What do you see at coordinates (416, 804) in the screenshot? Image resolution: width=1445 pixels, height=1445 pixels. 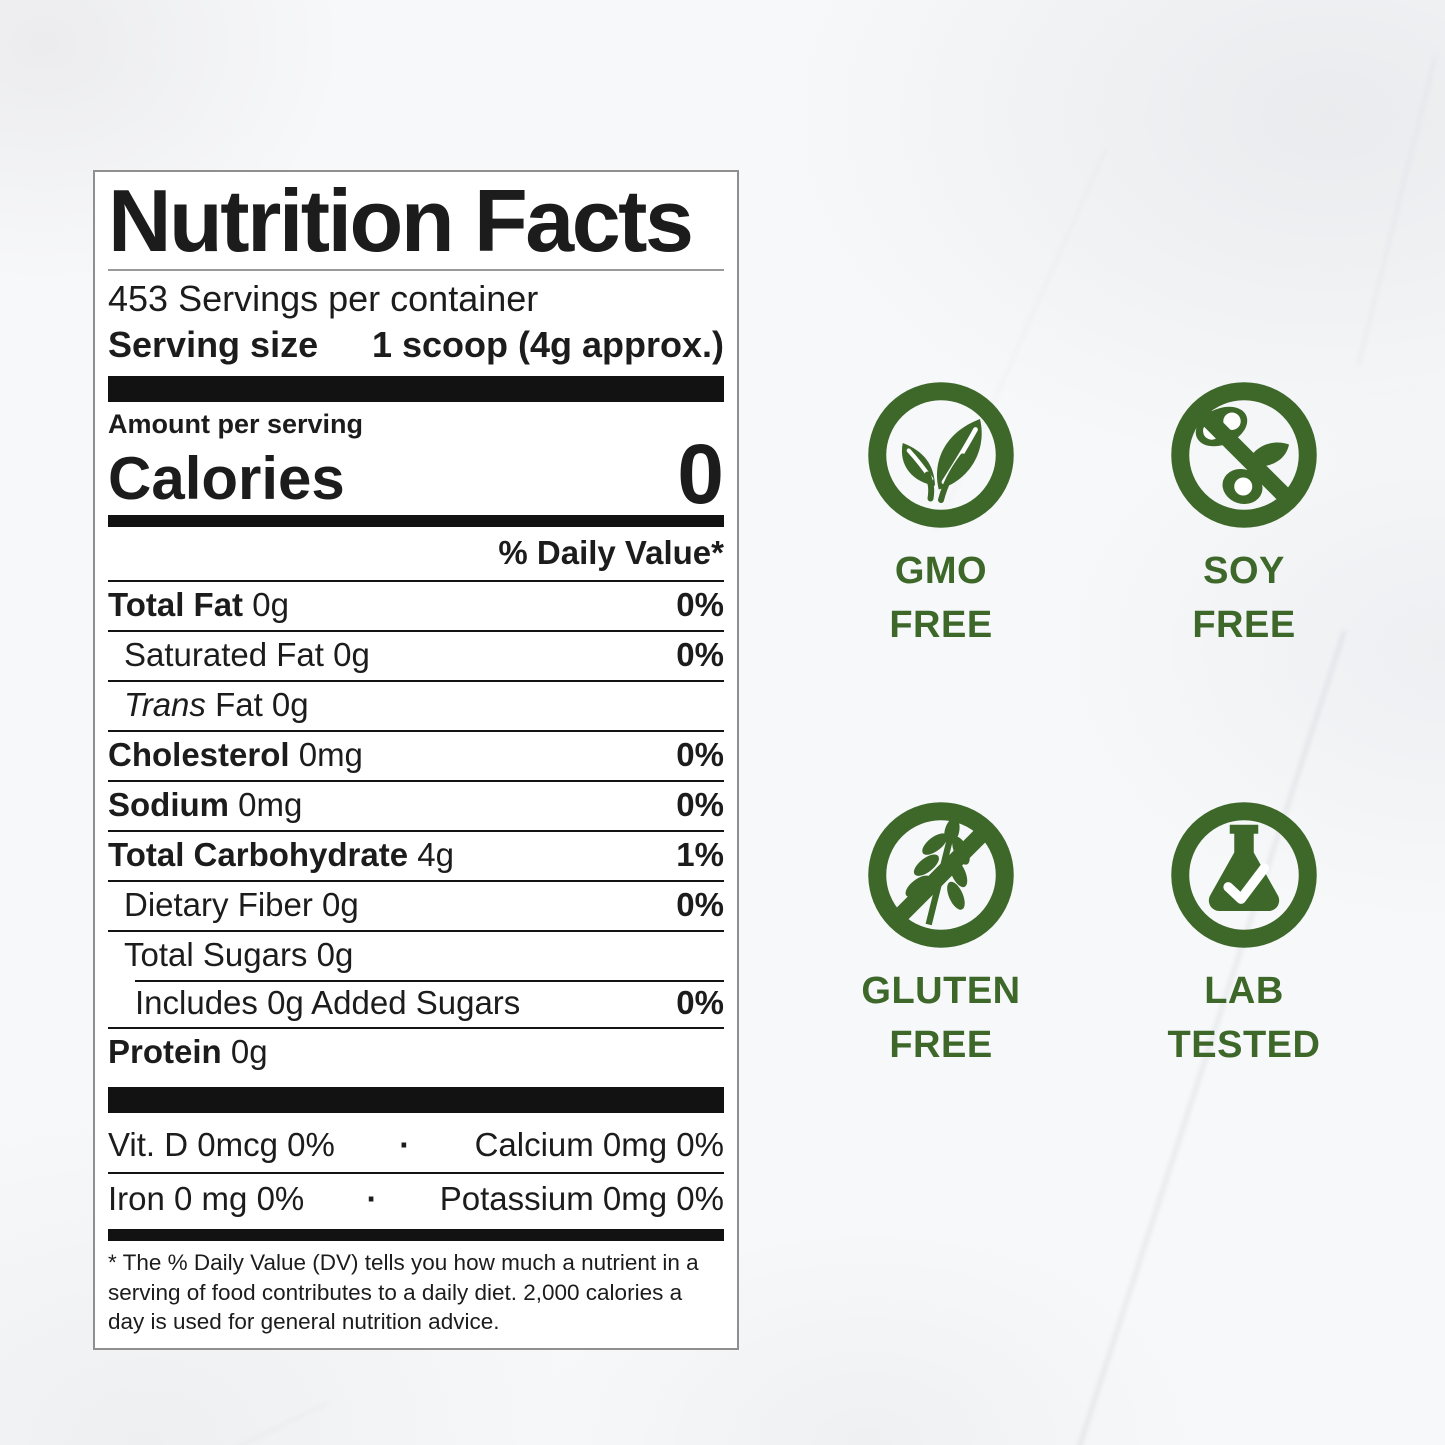 I see `nutrient-row-sodium: Sodium 0mg 0%` at bounding box center [416, 804].